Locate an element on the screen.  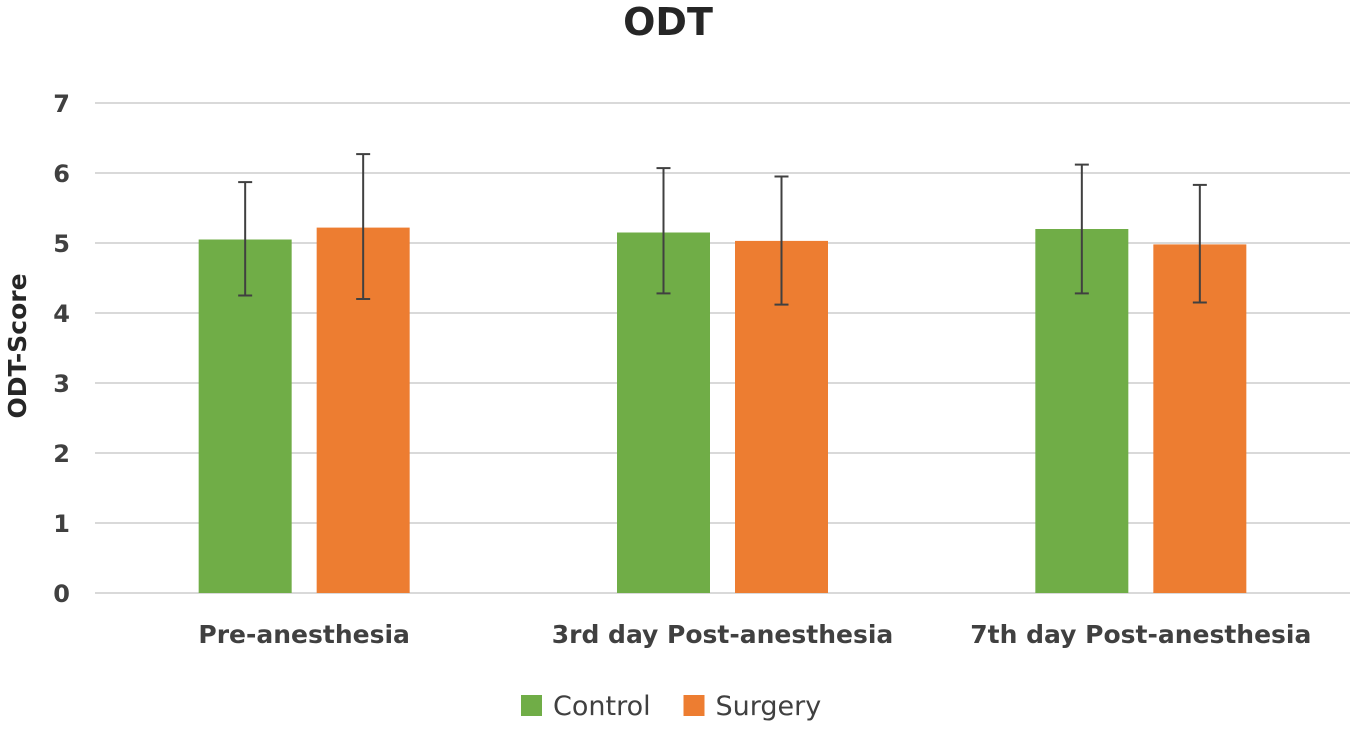
y-tick-label: 7 is located at coordinates (61, 104).